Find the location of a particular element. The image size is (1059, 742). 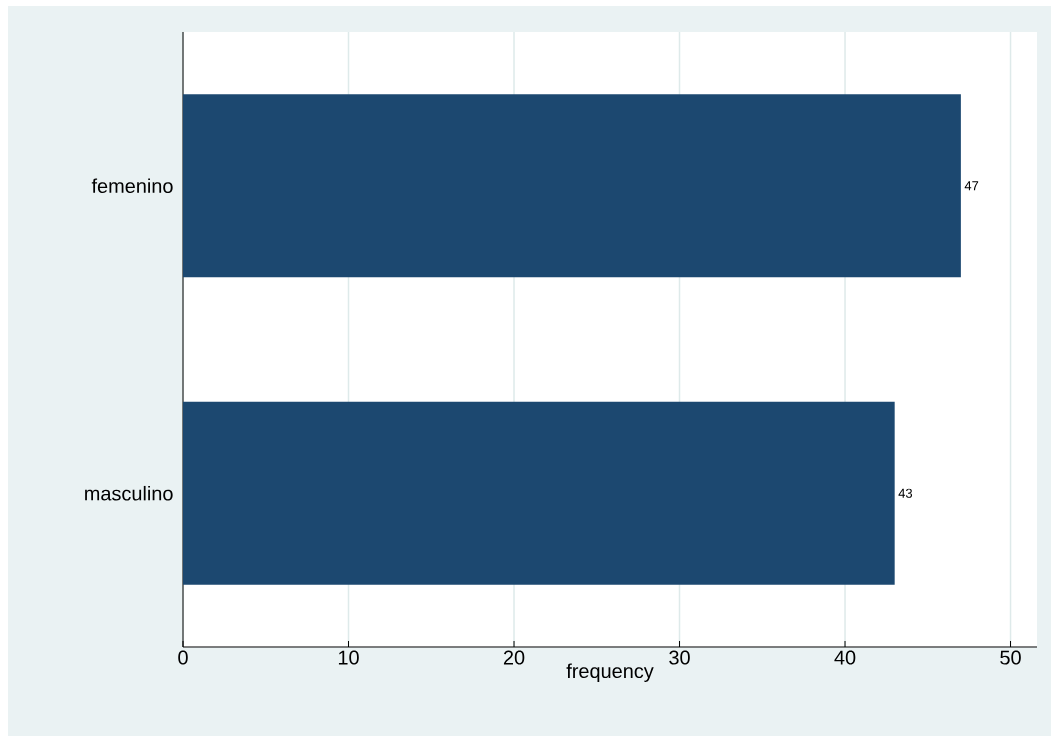

x-tick-label: 50 is located at coordinates (1010, 657).